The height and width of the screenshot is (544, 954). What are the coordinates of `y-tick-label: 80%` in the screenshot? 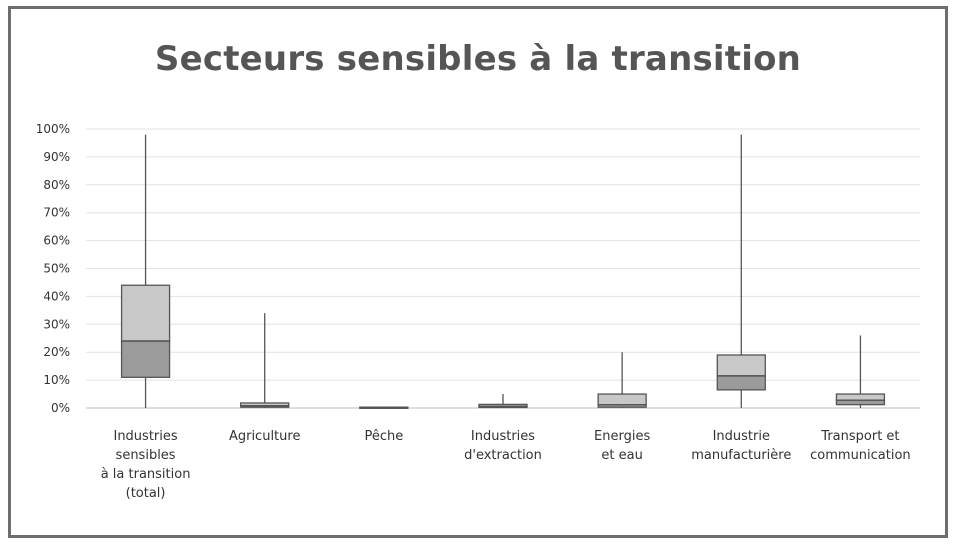 It's located at (56, 185).